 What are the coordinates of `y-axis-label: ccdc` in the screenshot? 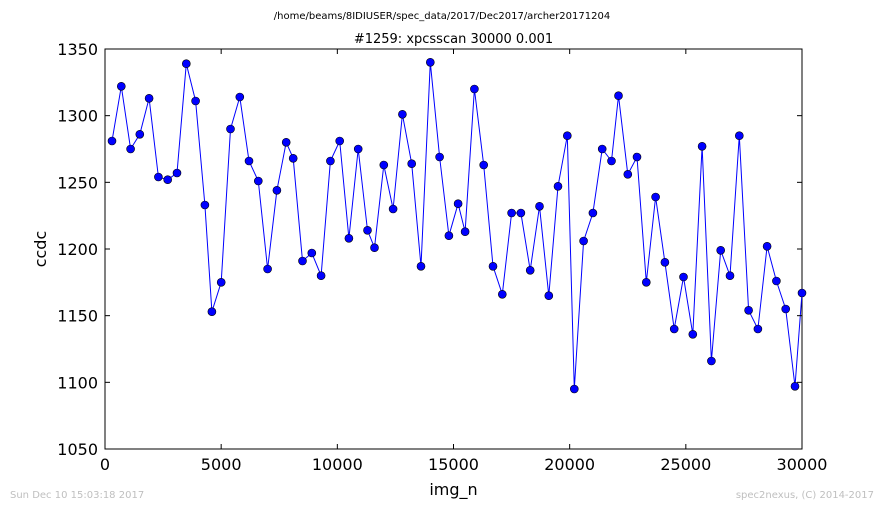 It's located at (40, 249).